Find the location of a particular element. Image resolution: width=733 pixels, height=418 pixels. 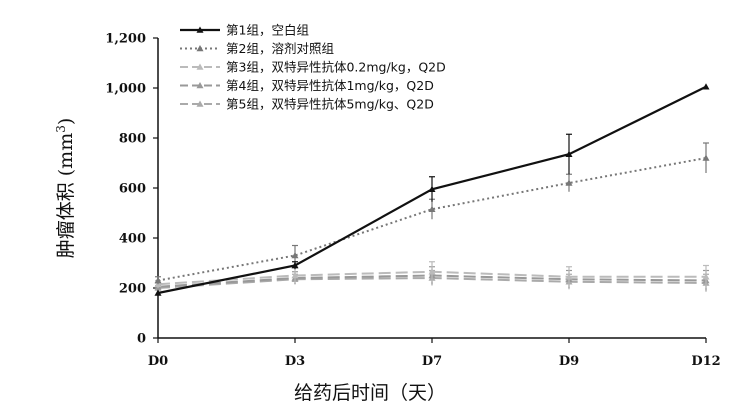

y-ticks: 0 200 400 600 800 1,000 1,200 is located at coordinates (131, 189).